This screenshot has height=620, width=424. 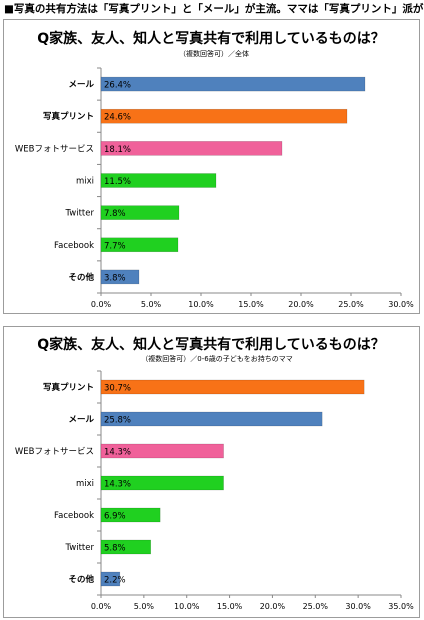 I want to click on data-label: 18.1%, so click(x=117, y=150).